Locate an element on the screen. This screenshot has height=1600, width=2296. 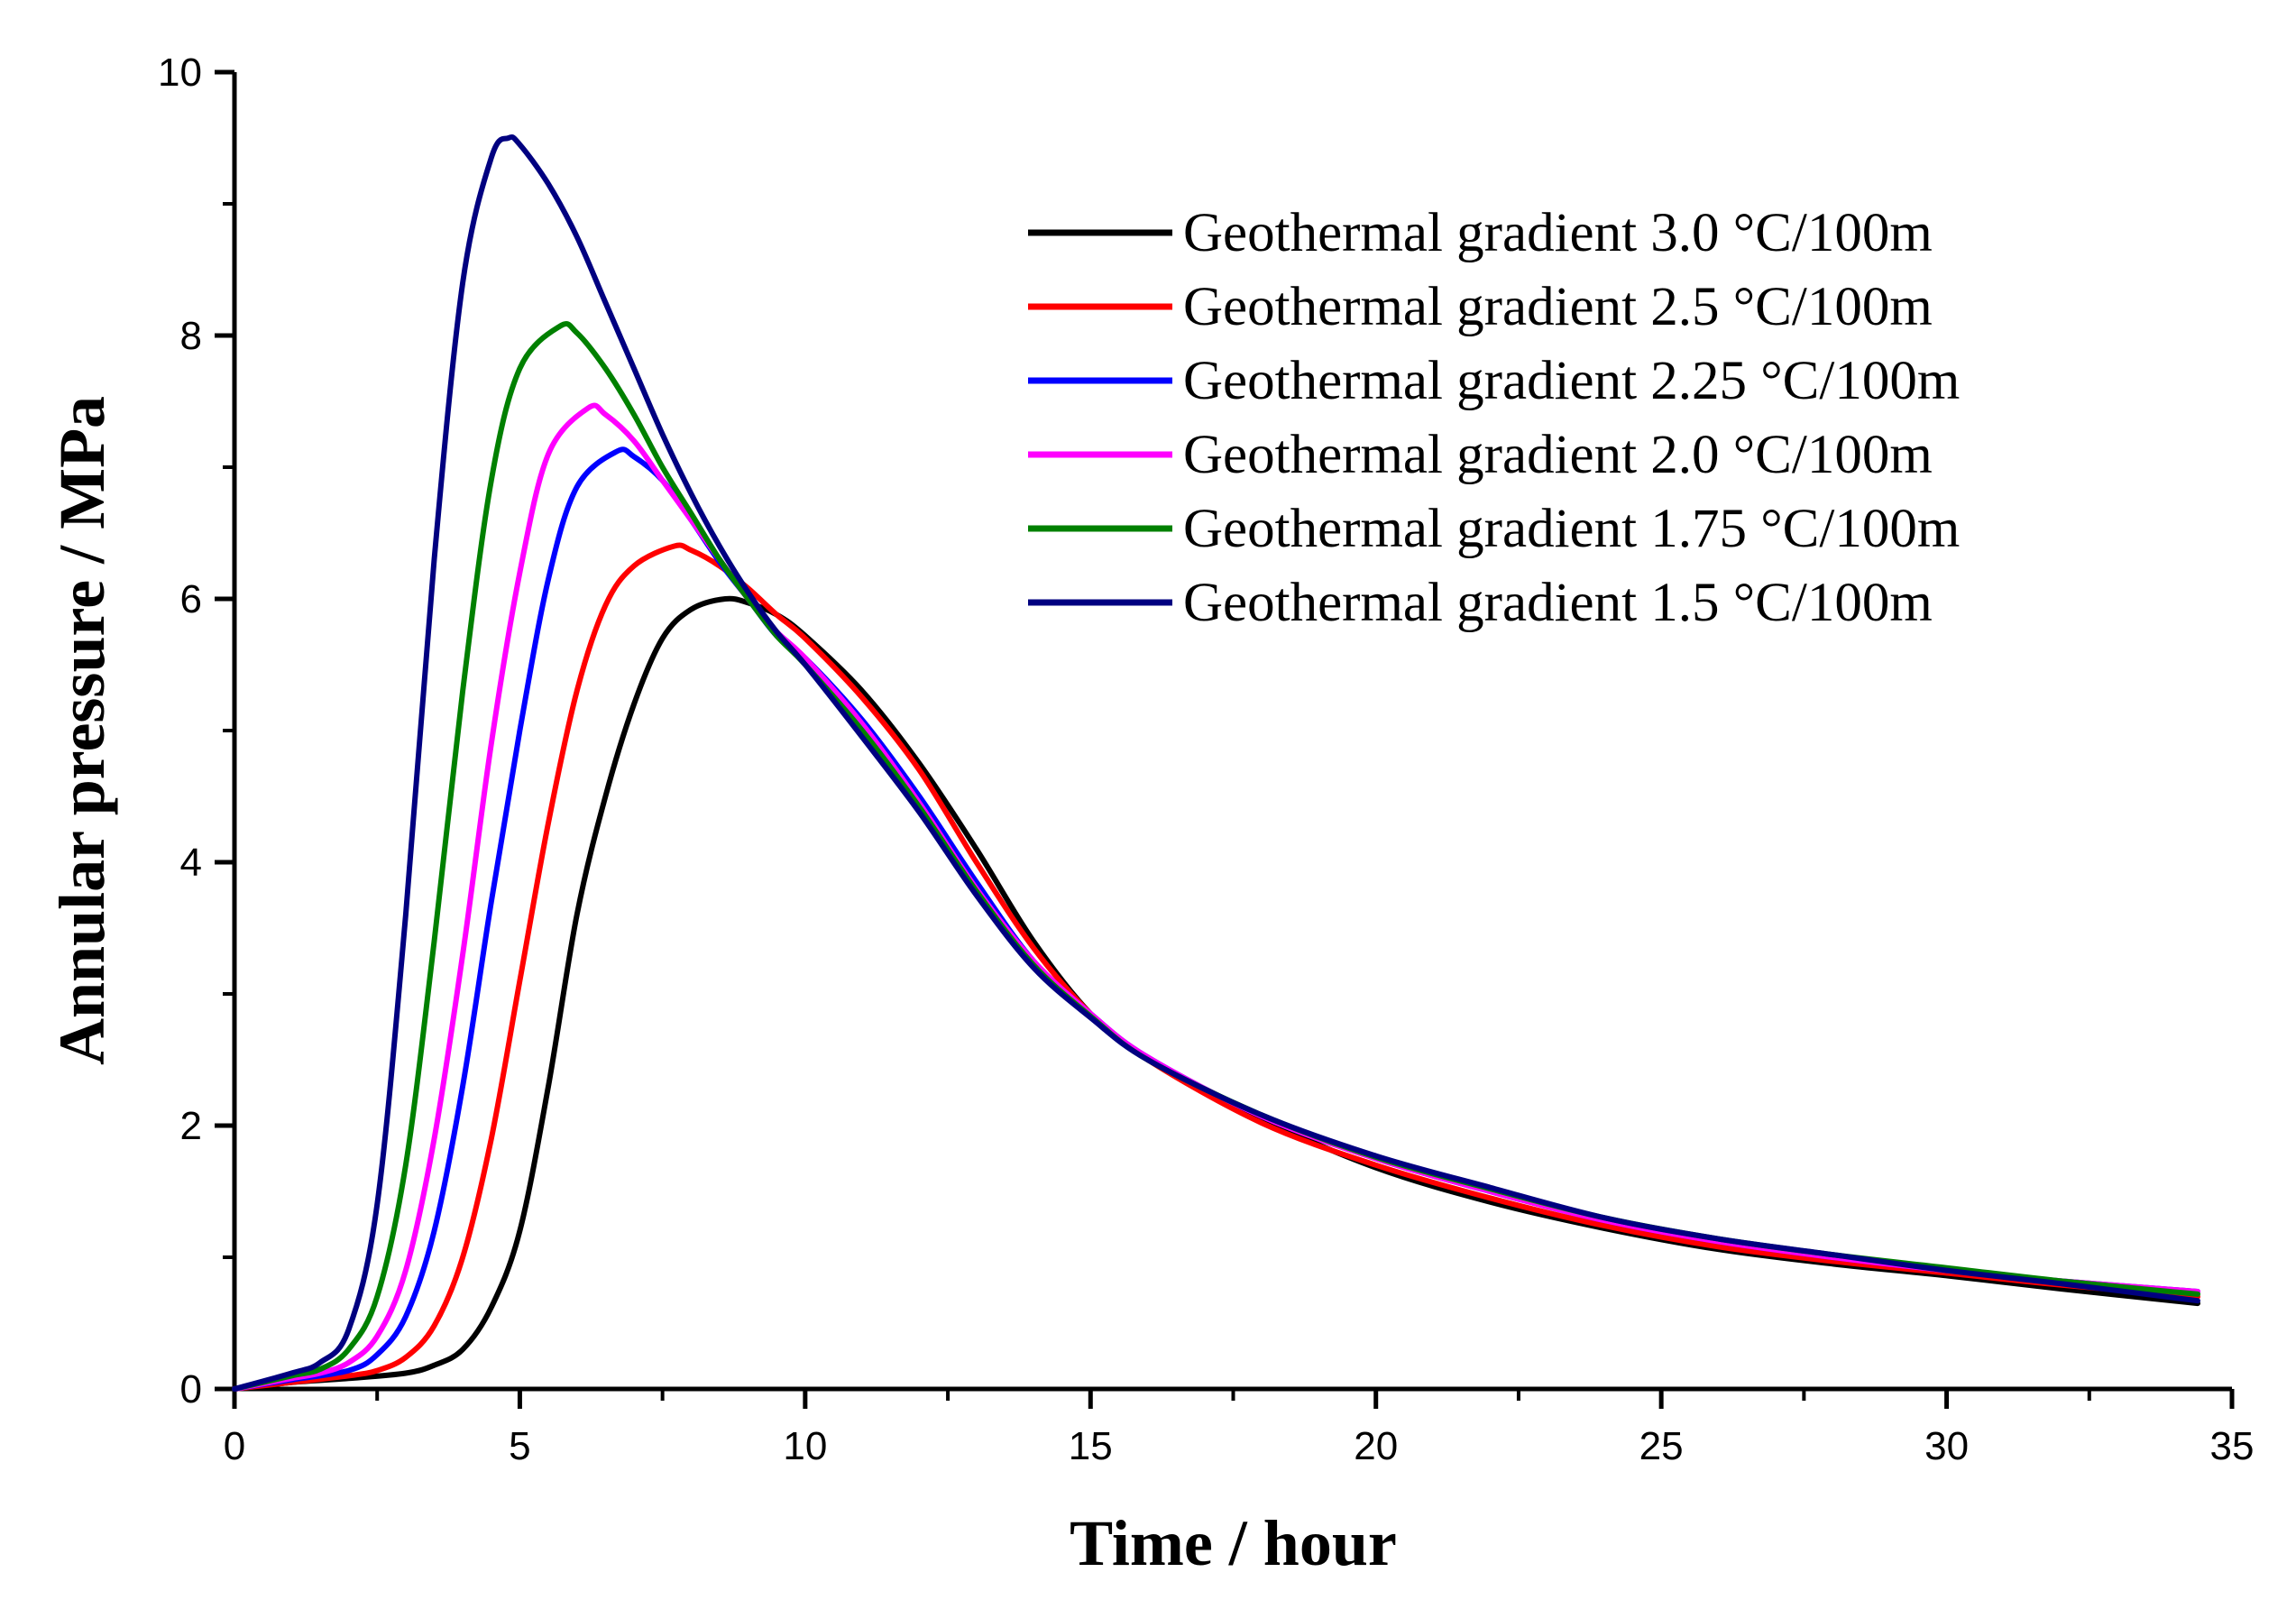
x-tick-label: 30 is located at coordinates (1946, 1446).